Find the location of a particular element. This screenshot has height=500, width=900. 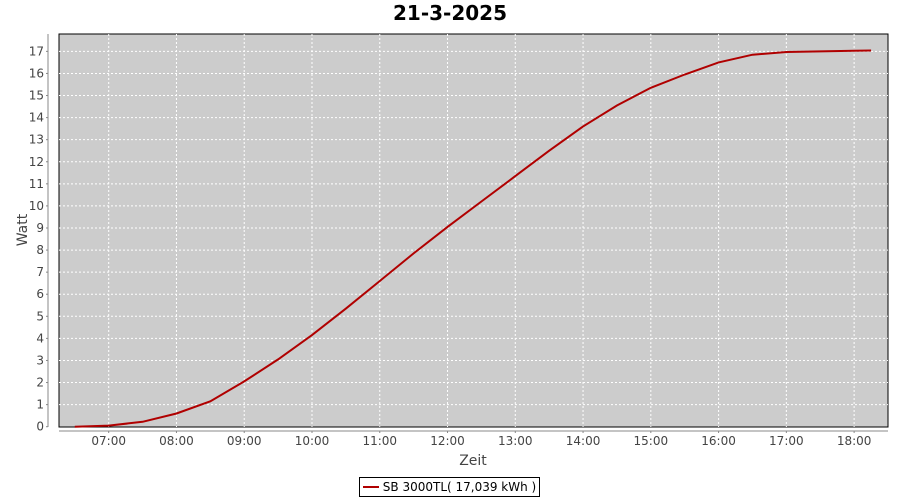

x-tick-label: 08:00 is located at coordinates (176, 441).